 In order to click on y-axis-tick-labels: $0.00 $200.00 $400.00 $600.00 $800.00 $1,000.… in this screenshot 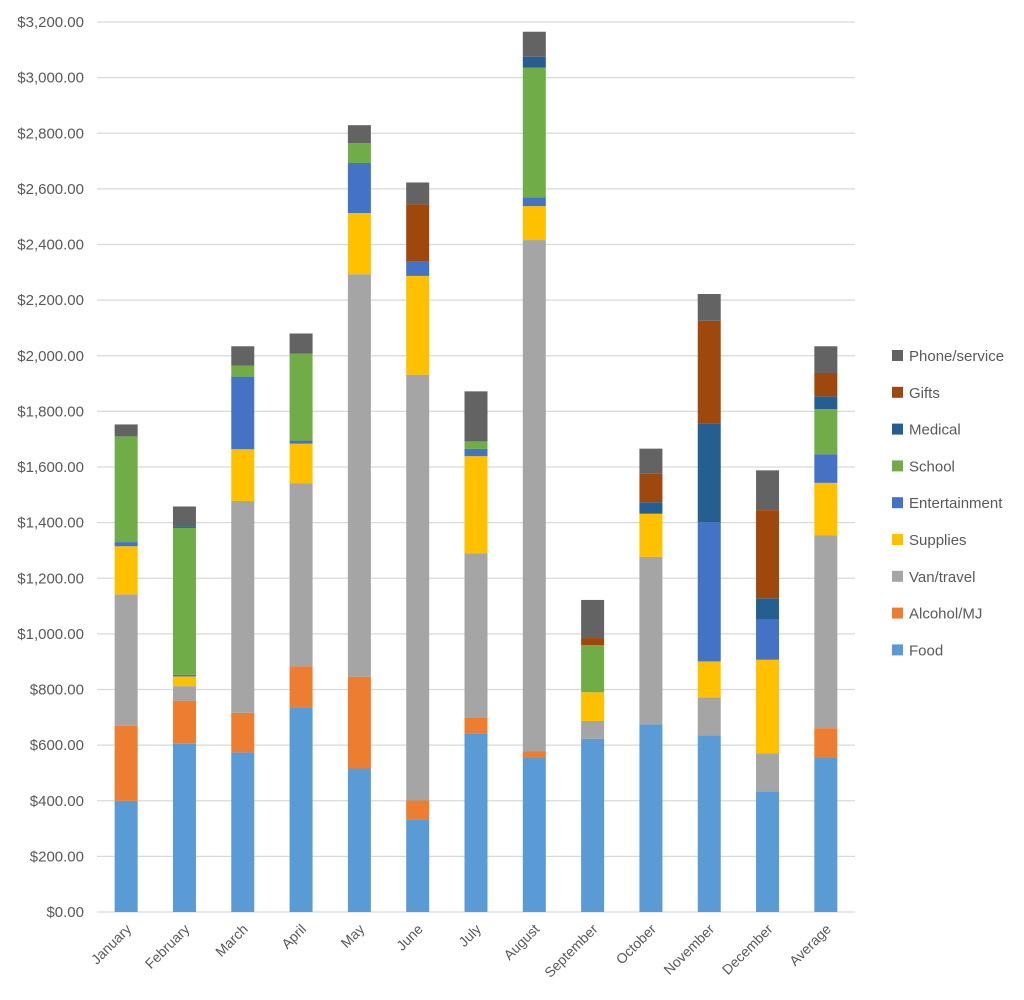, I will do `click(50, 467)`.